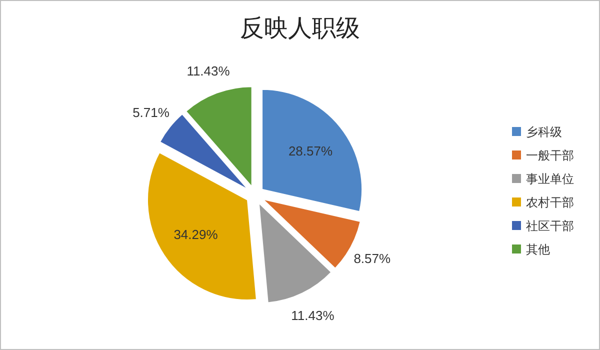 The width and height of the screenshot is (600, 350). I want to click on legend-label: 其他, so click(538, 249).